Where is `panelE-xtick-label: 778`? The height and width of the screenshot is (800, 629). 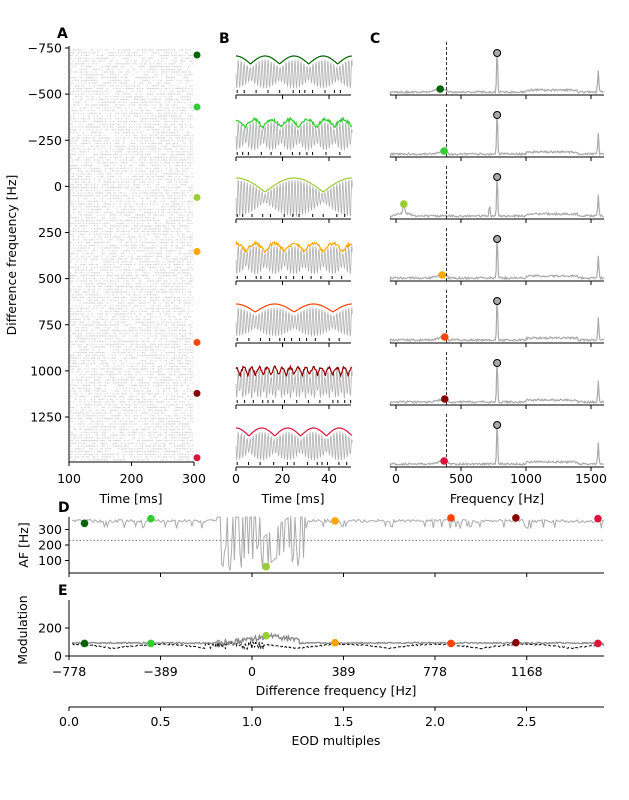 panelE-xtick-label: 778 is located at coordinates (435, 671).